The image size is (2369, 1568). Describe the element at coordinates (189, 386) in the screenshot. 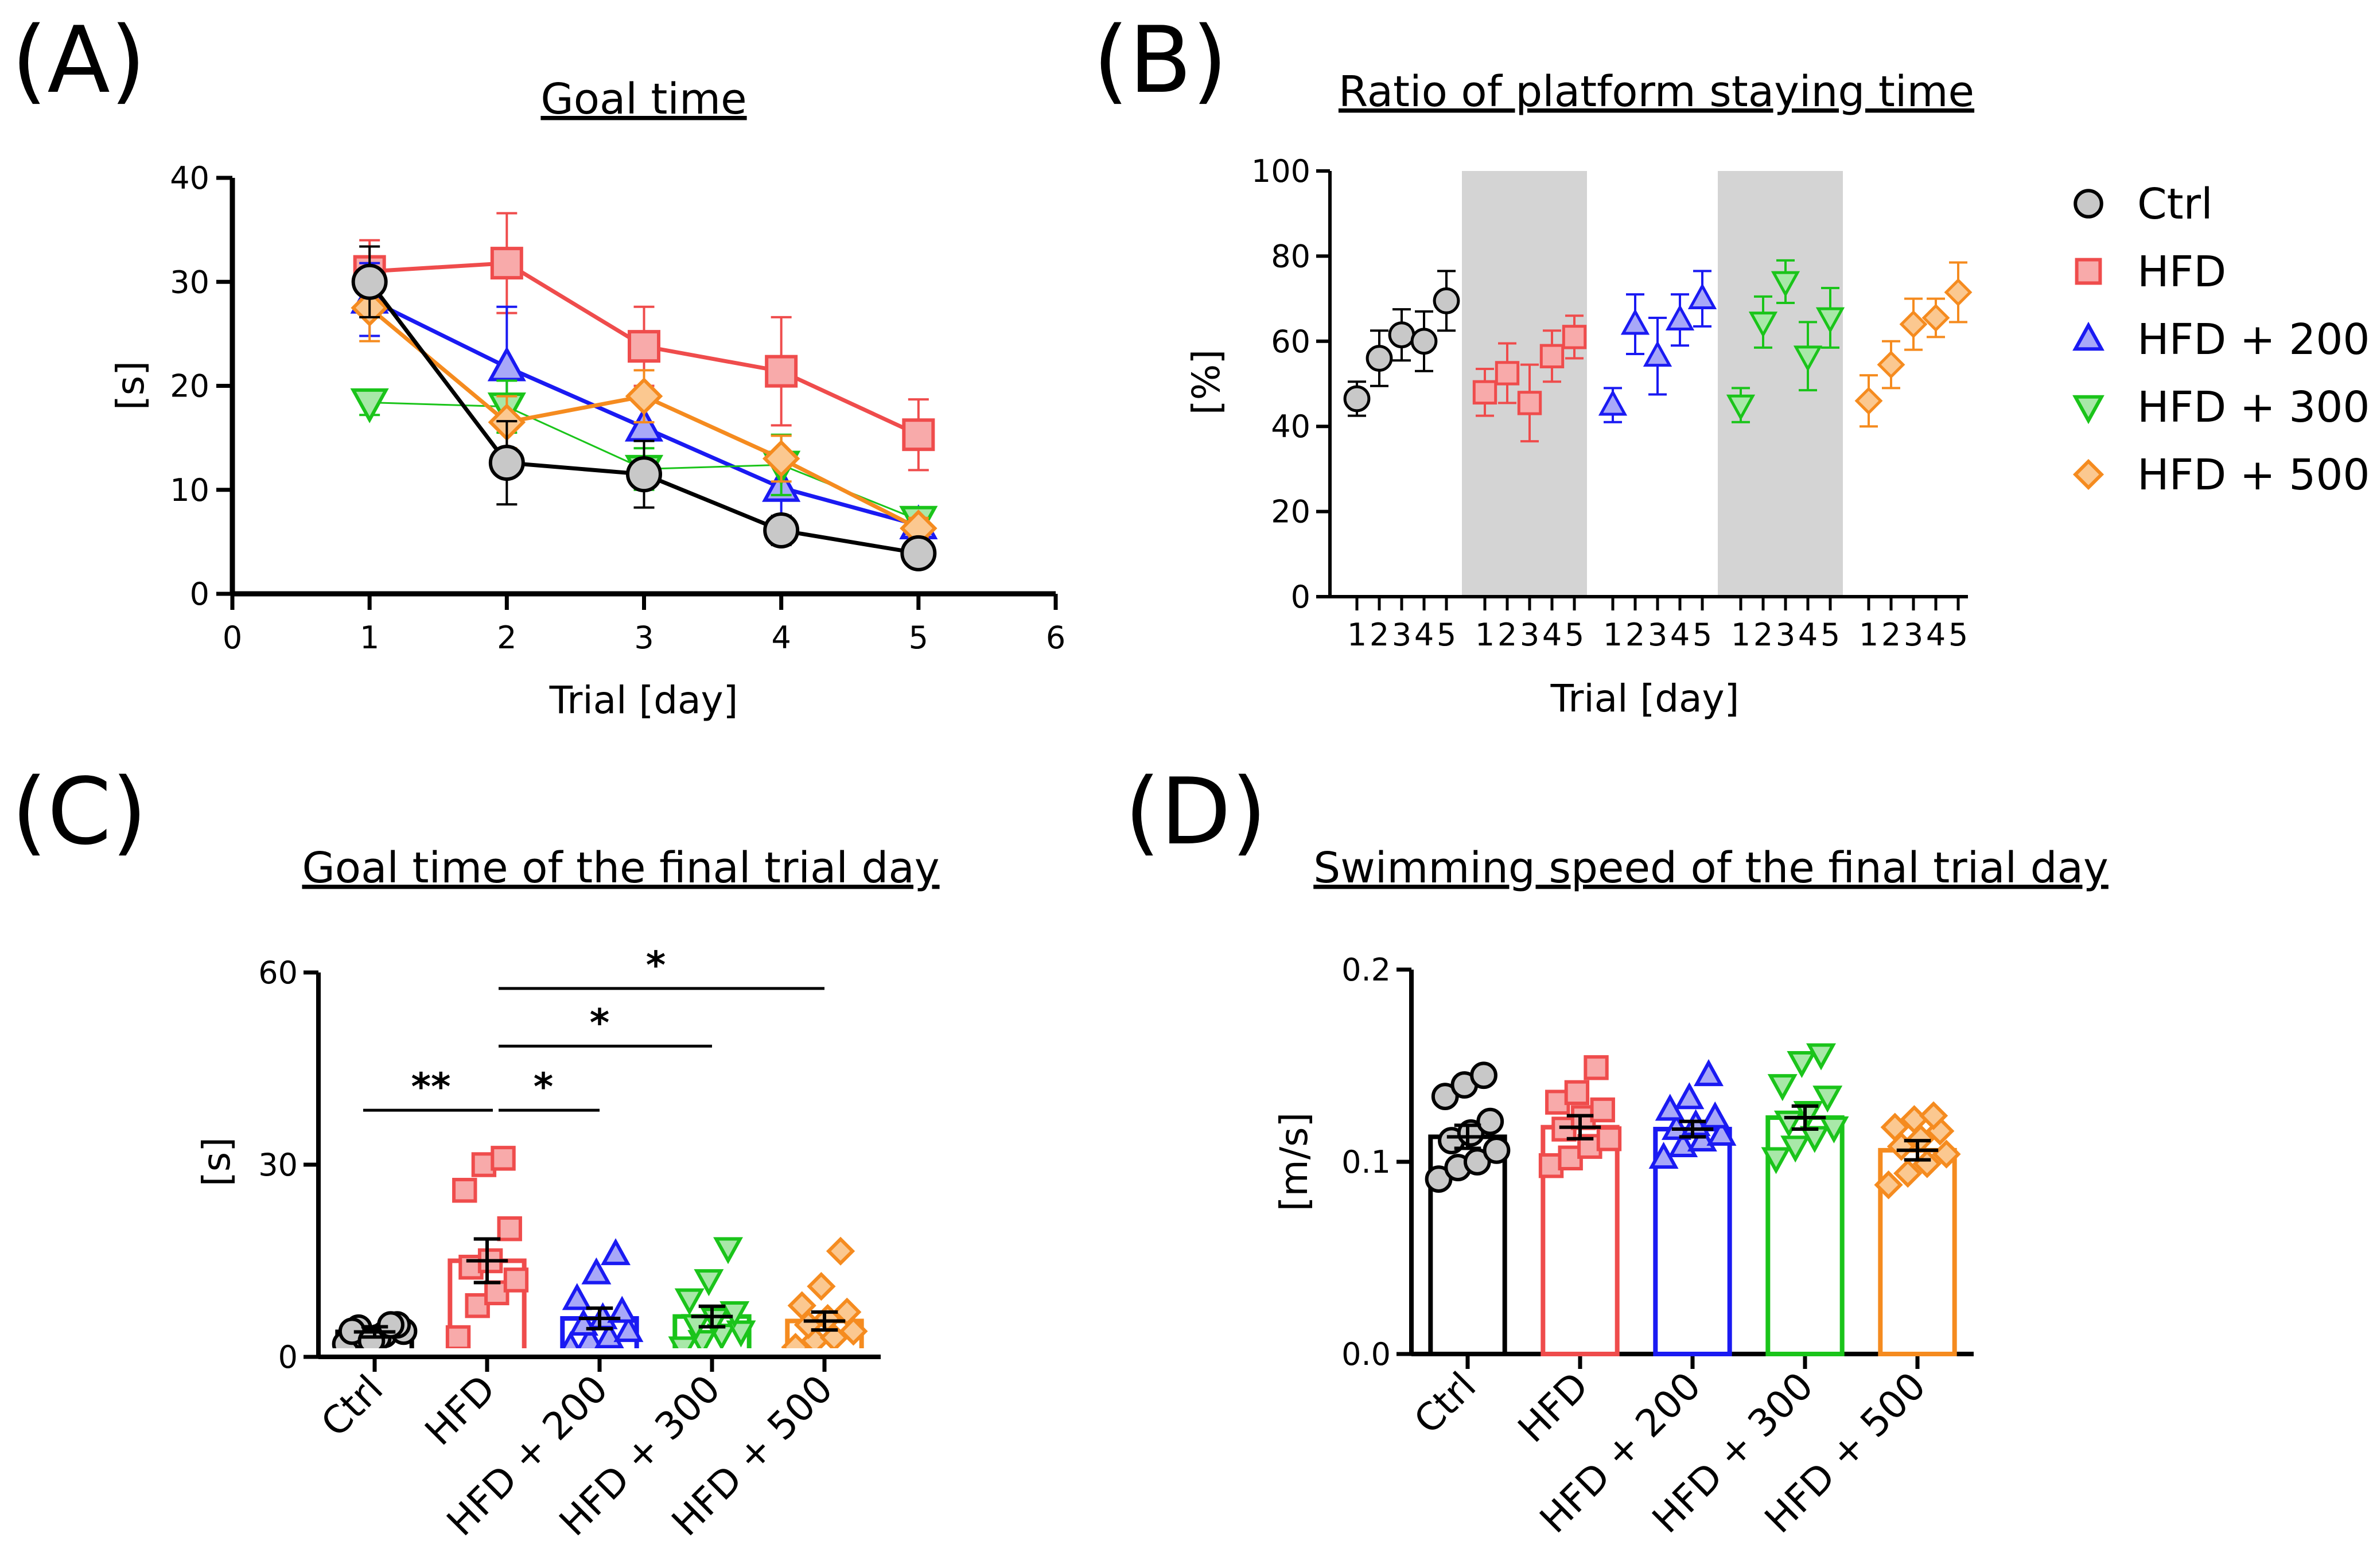

I see `y-tick-label: 20` at that location.